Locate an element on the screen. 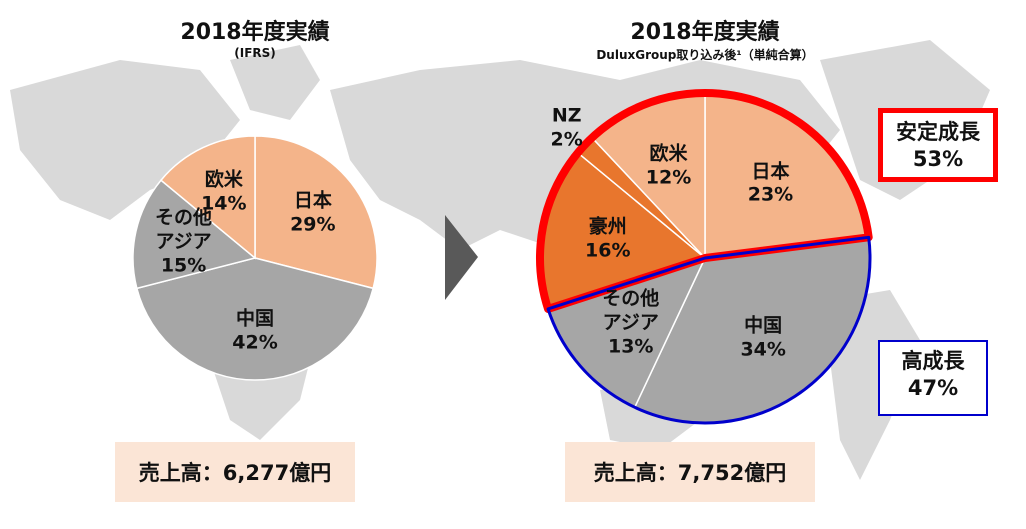 The image size is (1026, 529). slice-label: 日本 23% is located at coordinates (770, 184).